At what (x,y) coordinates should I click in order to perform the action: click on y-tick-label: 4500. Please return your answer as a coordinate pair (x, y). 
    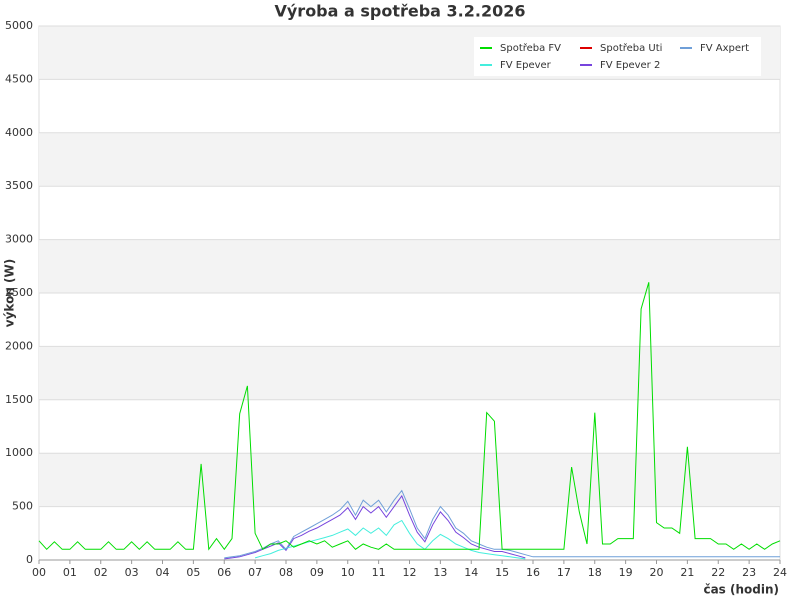
    Looking at the image, I should click on (19, 78).